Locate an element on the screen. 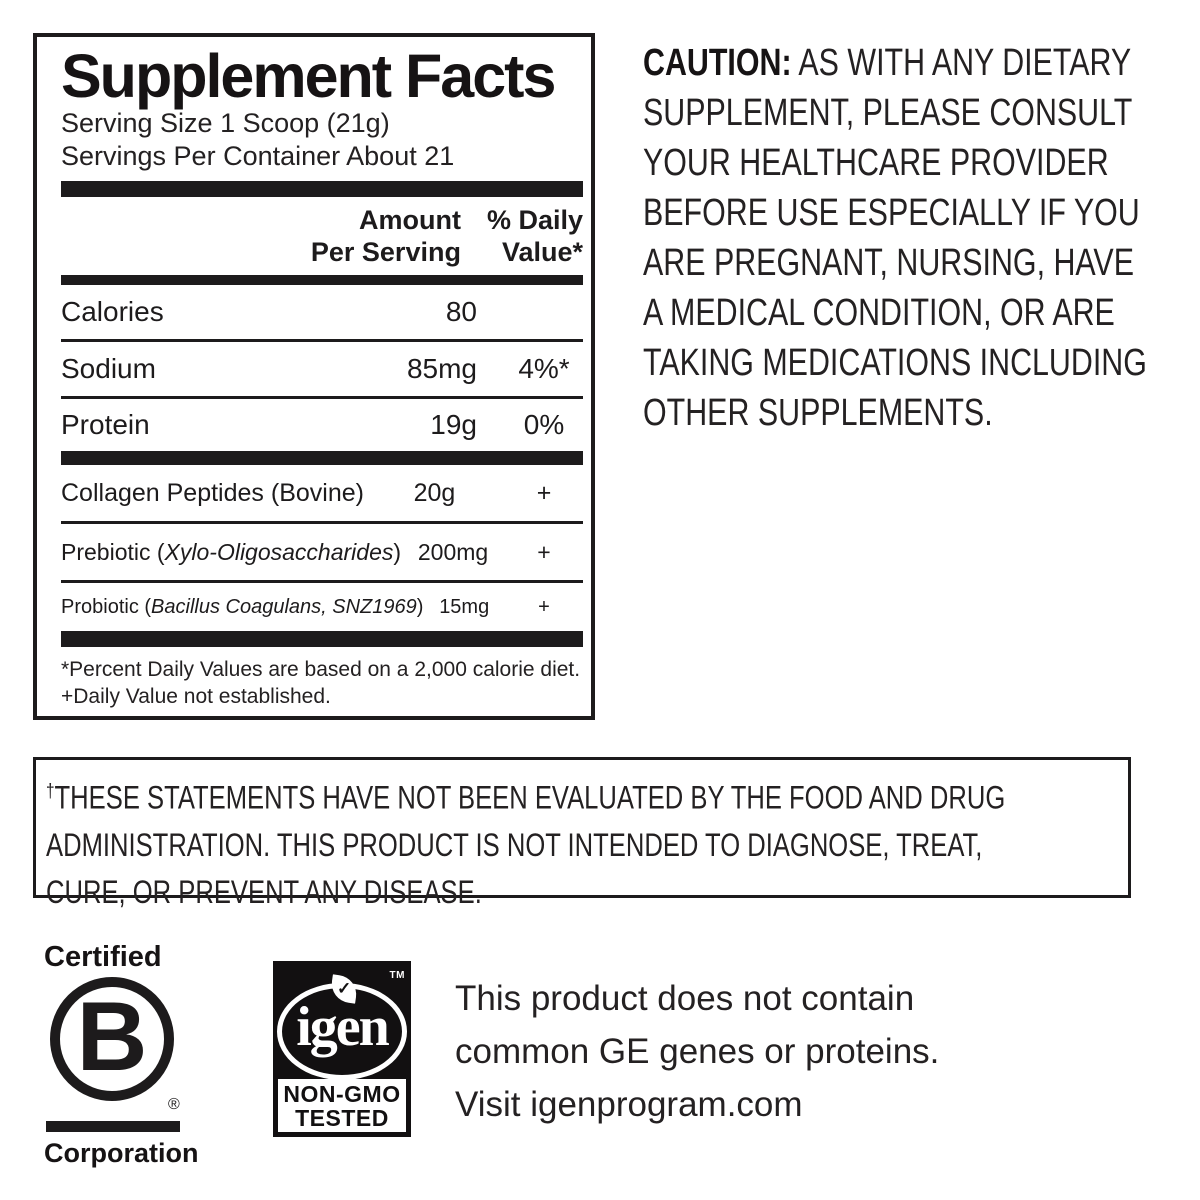  registered-trademark-icon: ® is located at coordinates (174, 1104).